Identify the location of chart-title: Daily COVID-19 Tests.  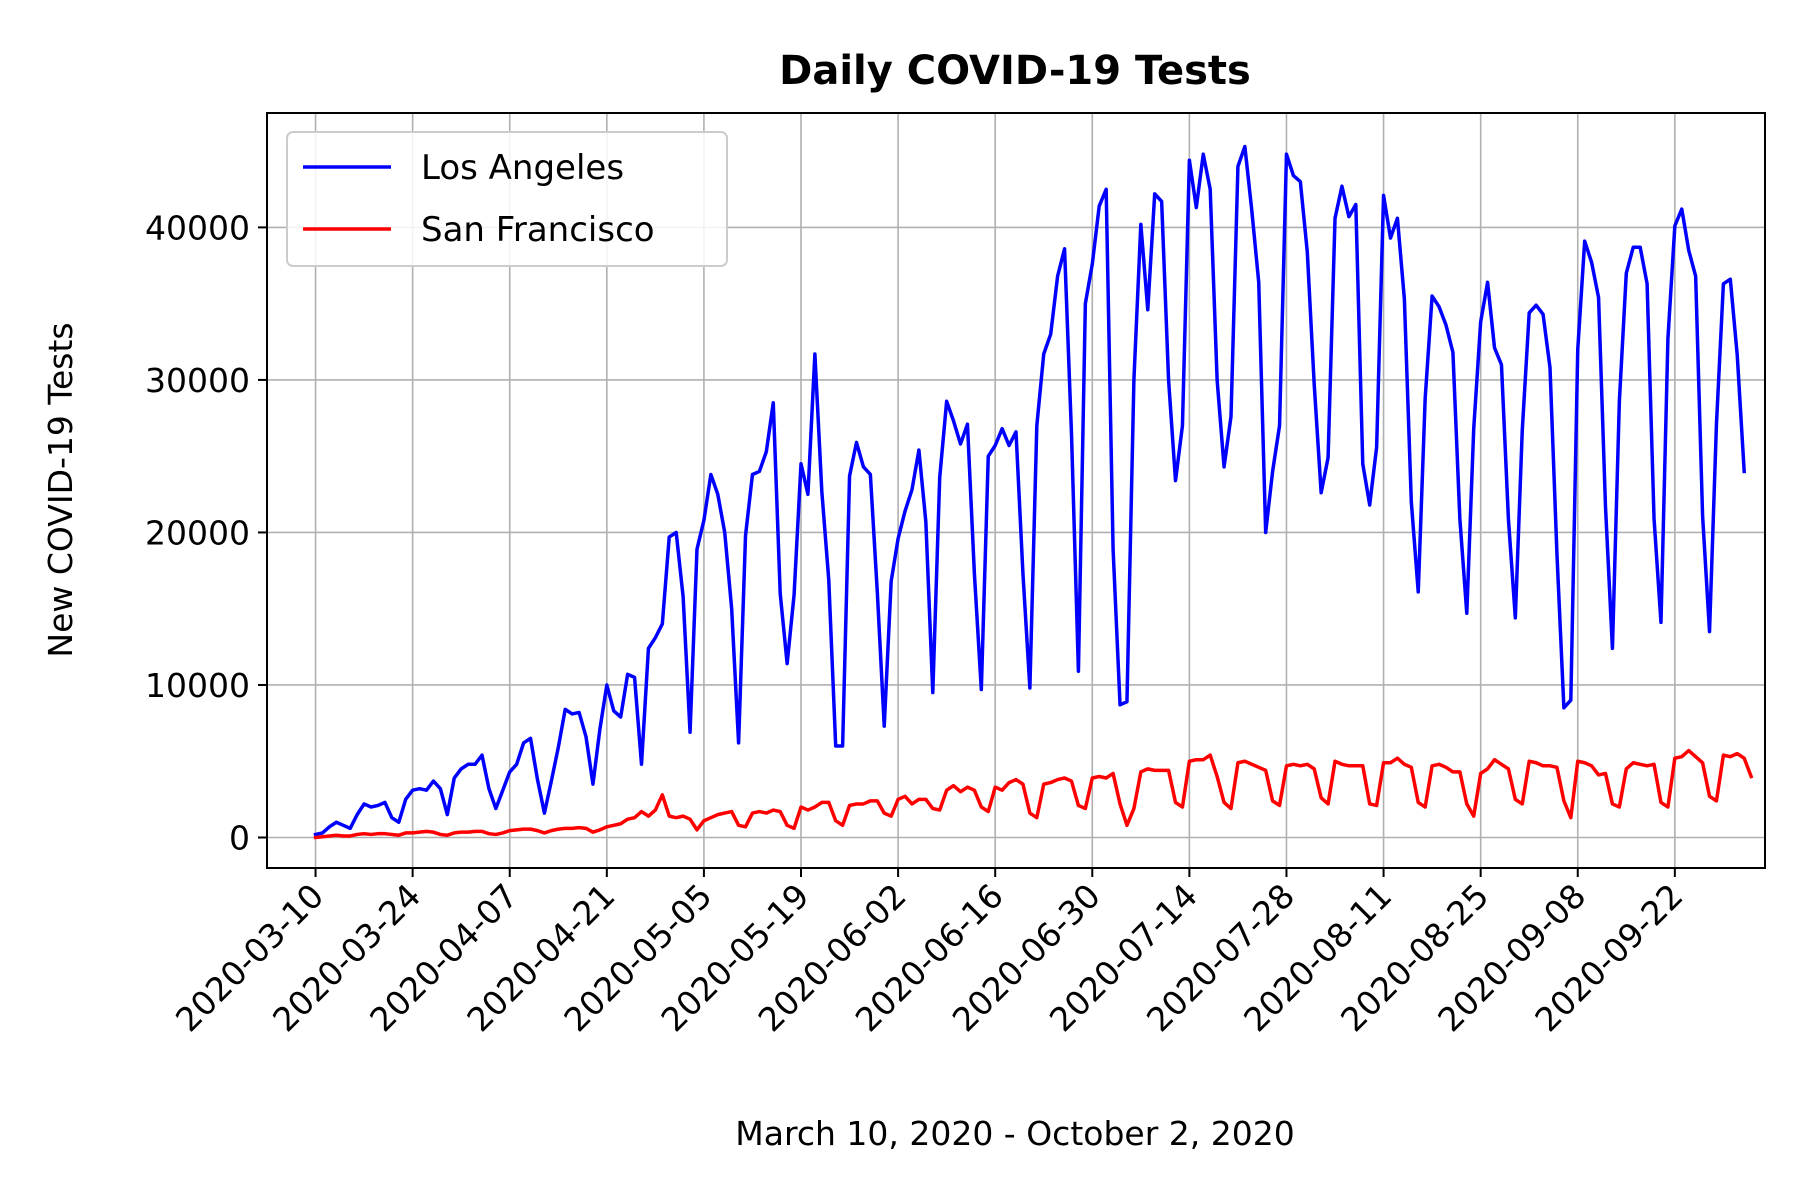
(1015, 71).